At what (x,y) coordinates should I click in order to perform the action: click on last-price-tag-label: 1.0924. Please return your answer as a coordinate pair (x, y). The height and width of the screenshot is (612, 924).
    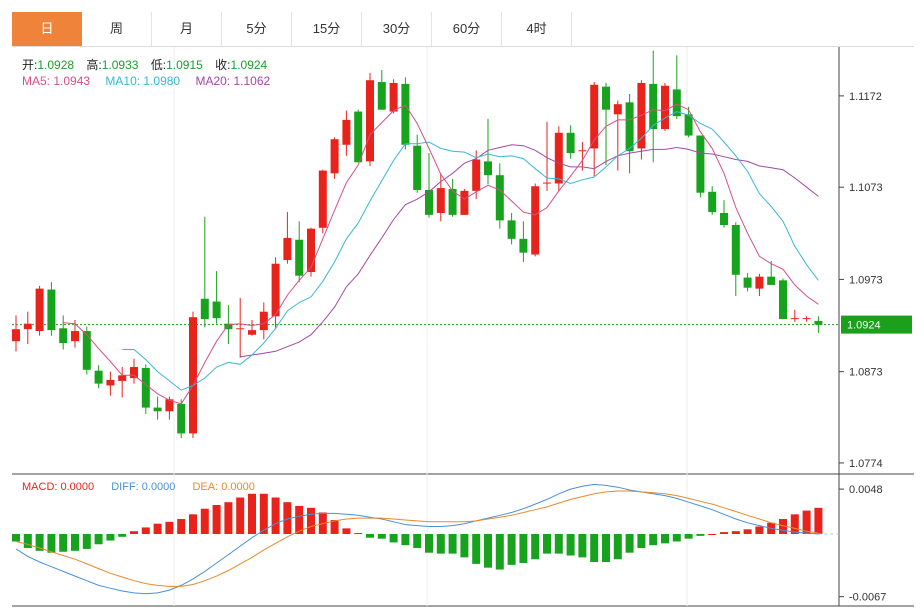
    Looking at the image, I should click on (864, 326).